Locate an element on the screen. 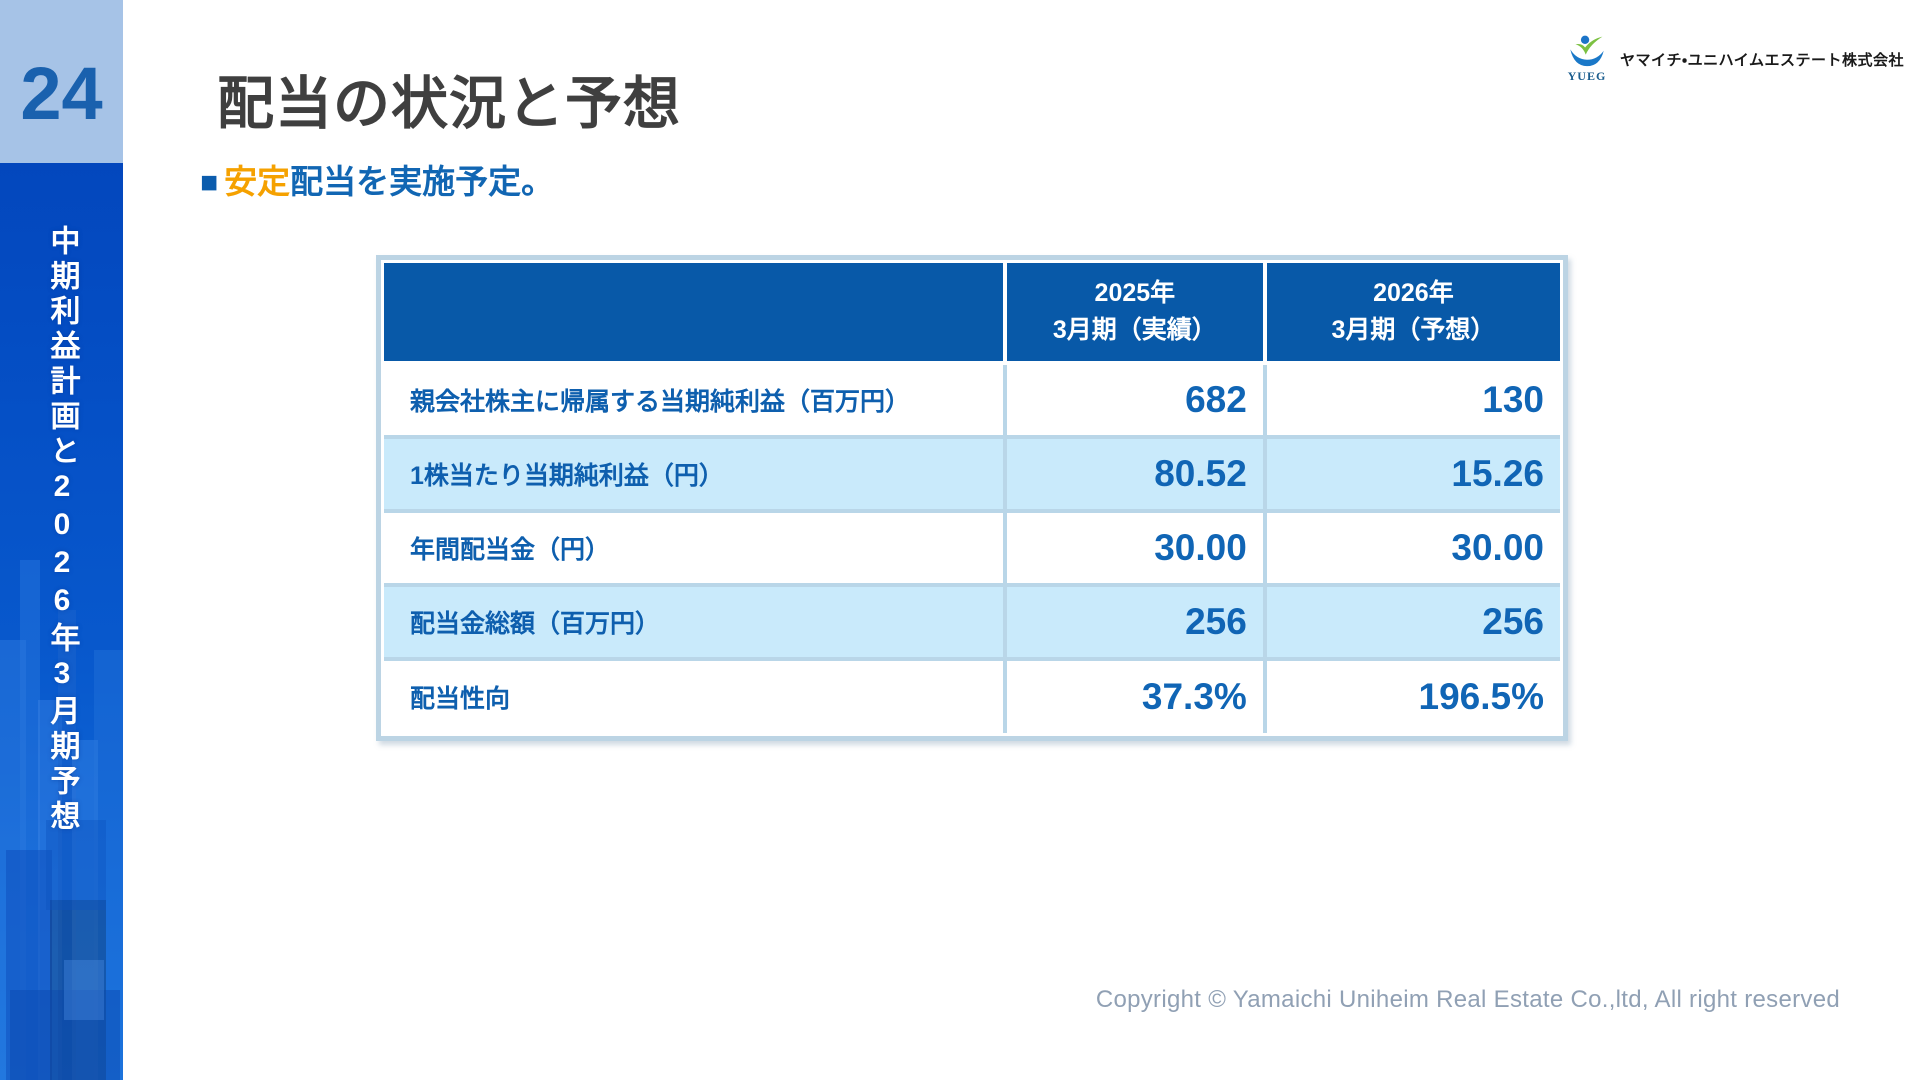  page-number-badge: 24 is located at coordinates (61, 81).